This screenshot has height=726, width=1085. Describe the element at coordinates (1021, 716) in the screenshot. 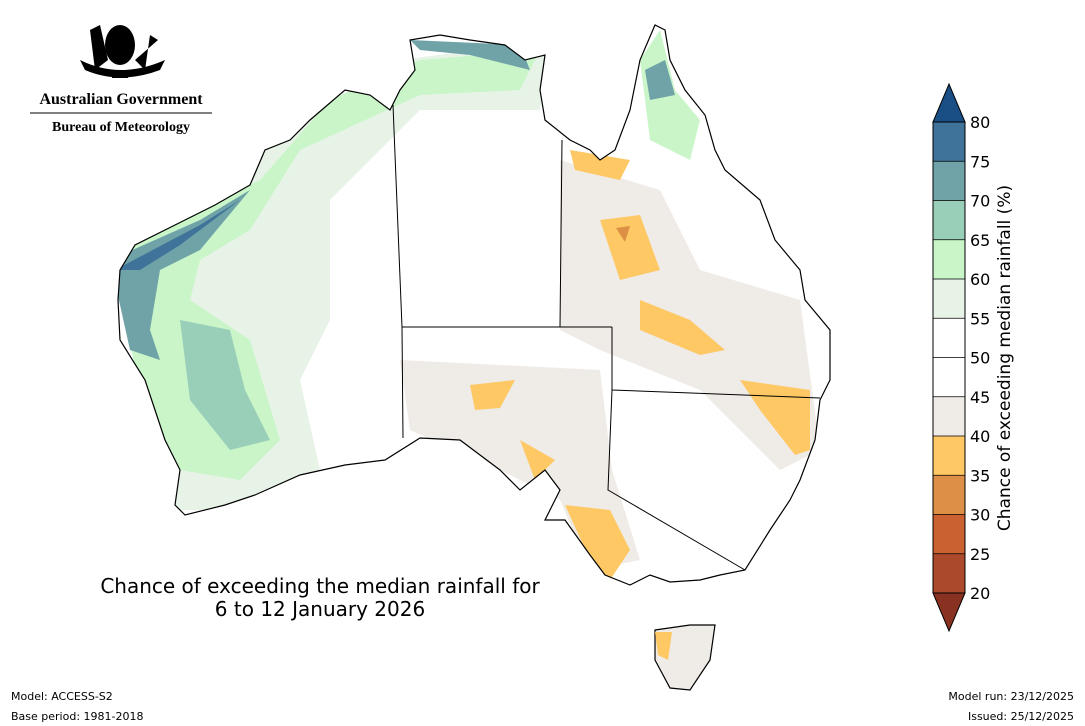

I see `issued: Issued: 25/12/2025` at that location.